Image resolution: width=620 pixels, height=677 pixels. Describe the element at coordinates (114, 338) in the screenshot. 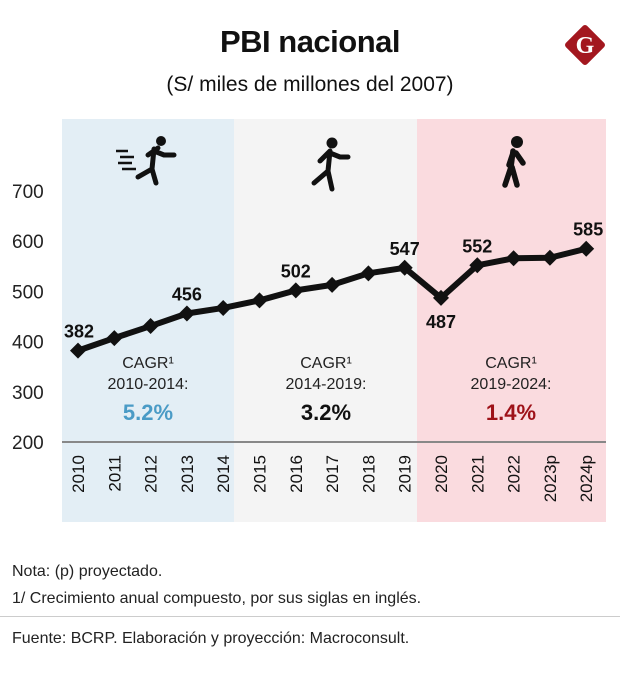

I see `data-point-2011` at that location.